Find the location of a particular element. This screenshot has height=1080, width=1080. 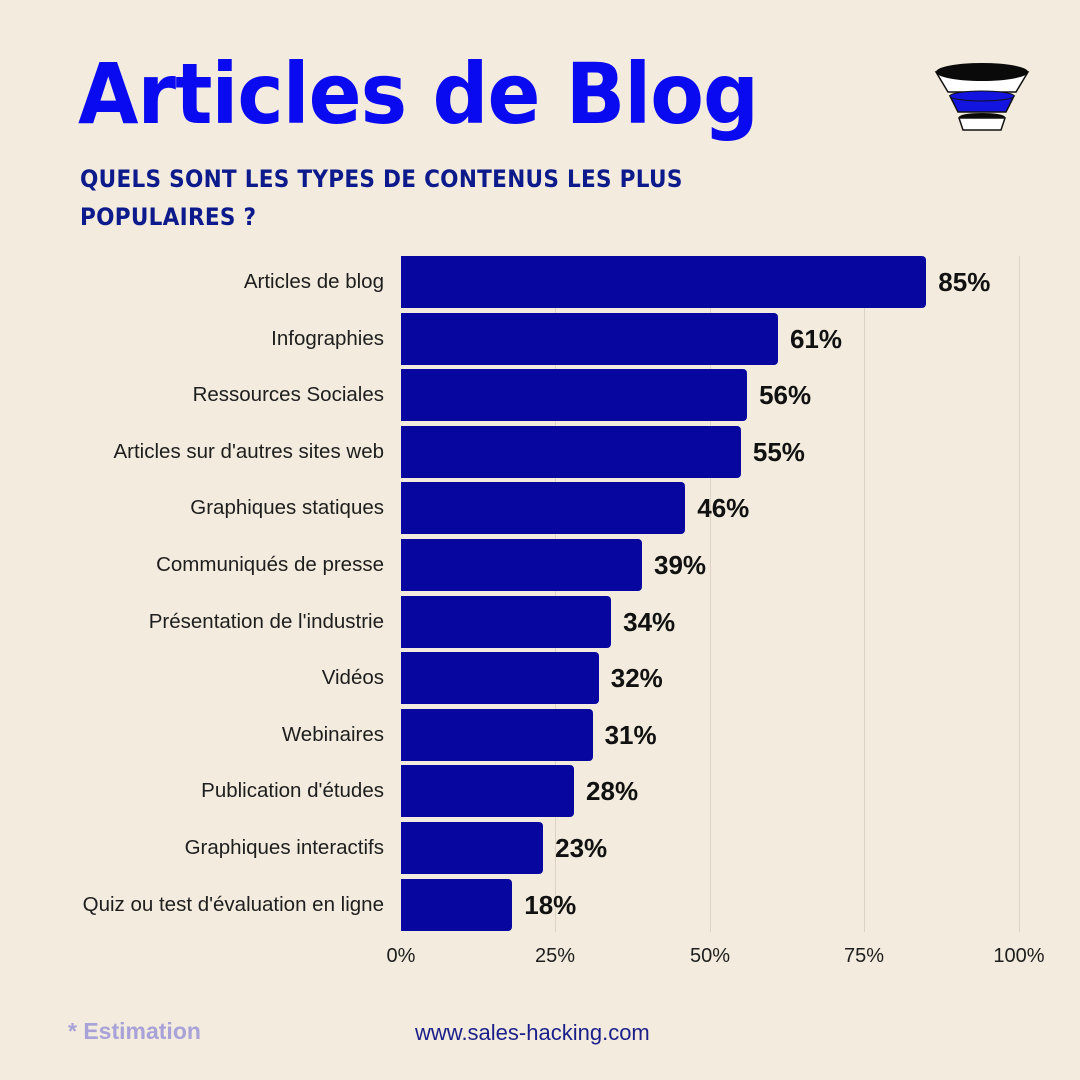

bar-row: Vidéos 32% is located at coordinates (540, 678).